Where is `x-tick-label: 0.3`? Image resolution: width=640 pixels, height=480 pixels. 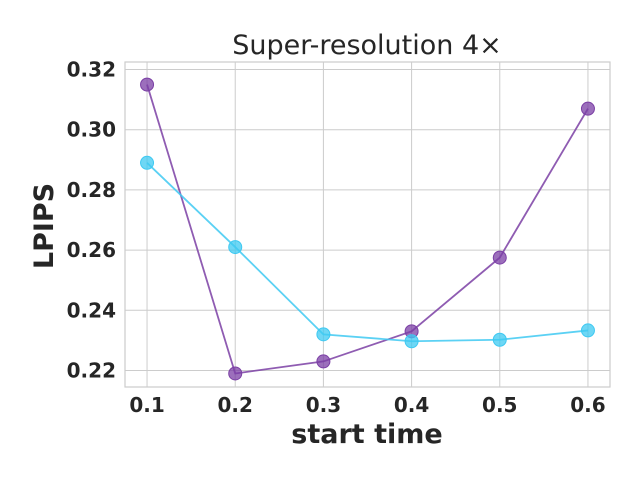
x-tick-label: 0.3 is located at coordinates (323, 405).